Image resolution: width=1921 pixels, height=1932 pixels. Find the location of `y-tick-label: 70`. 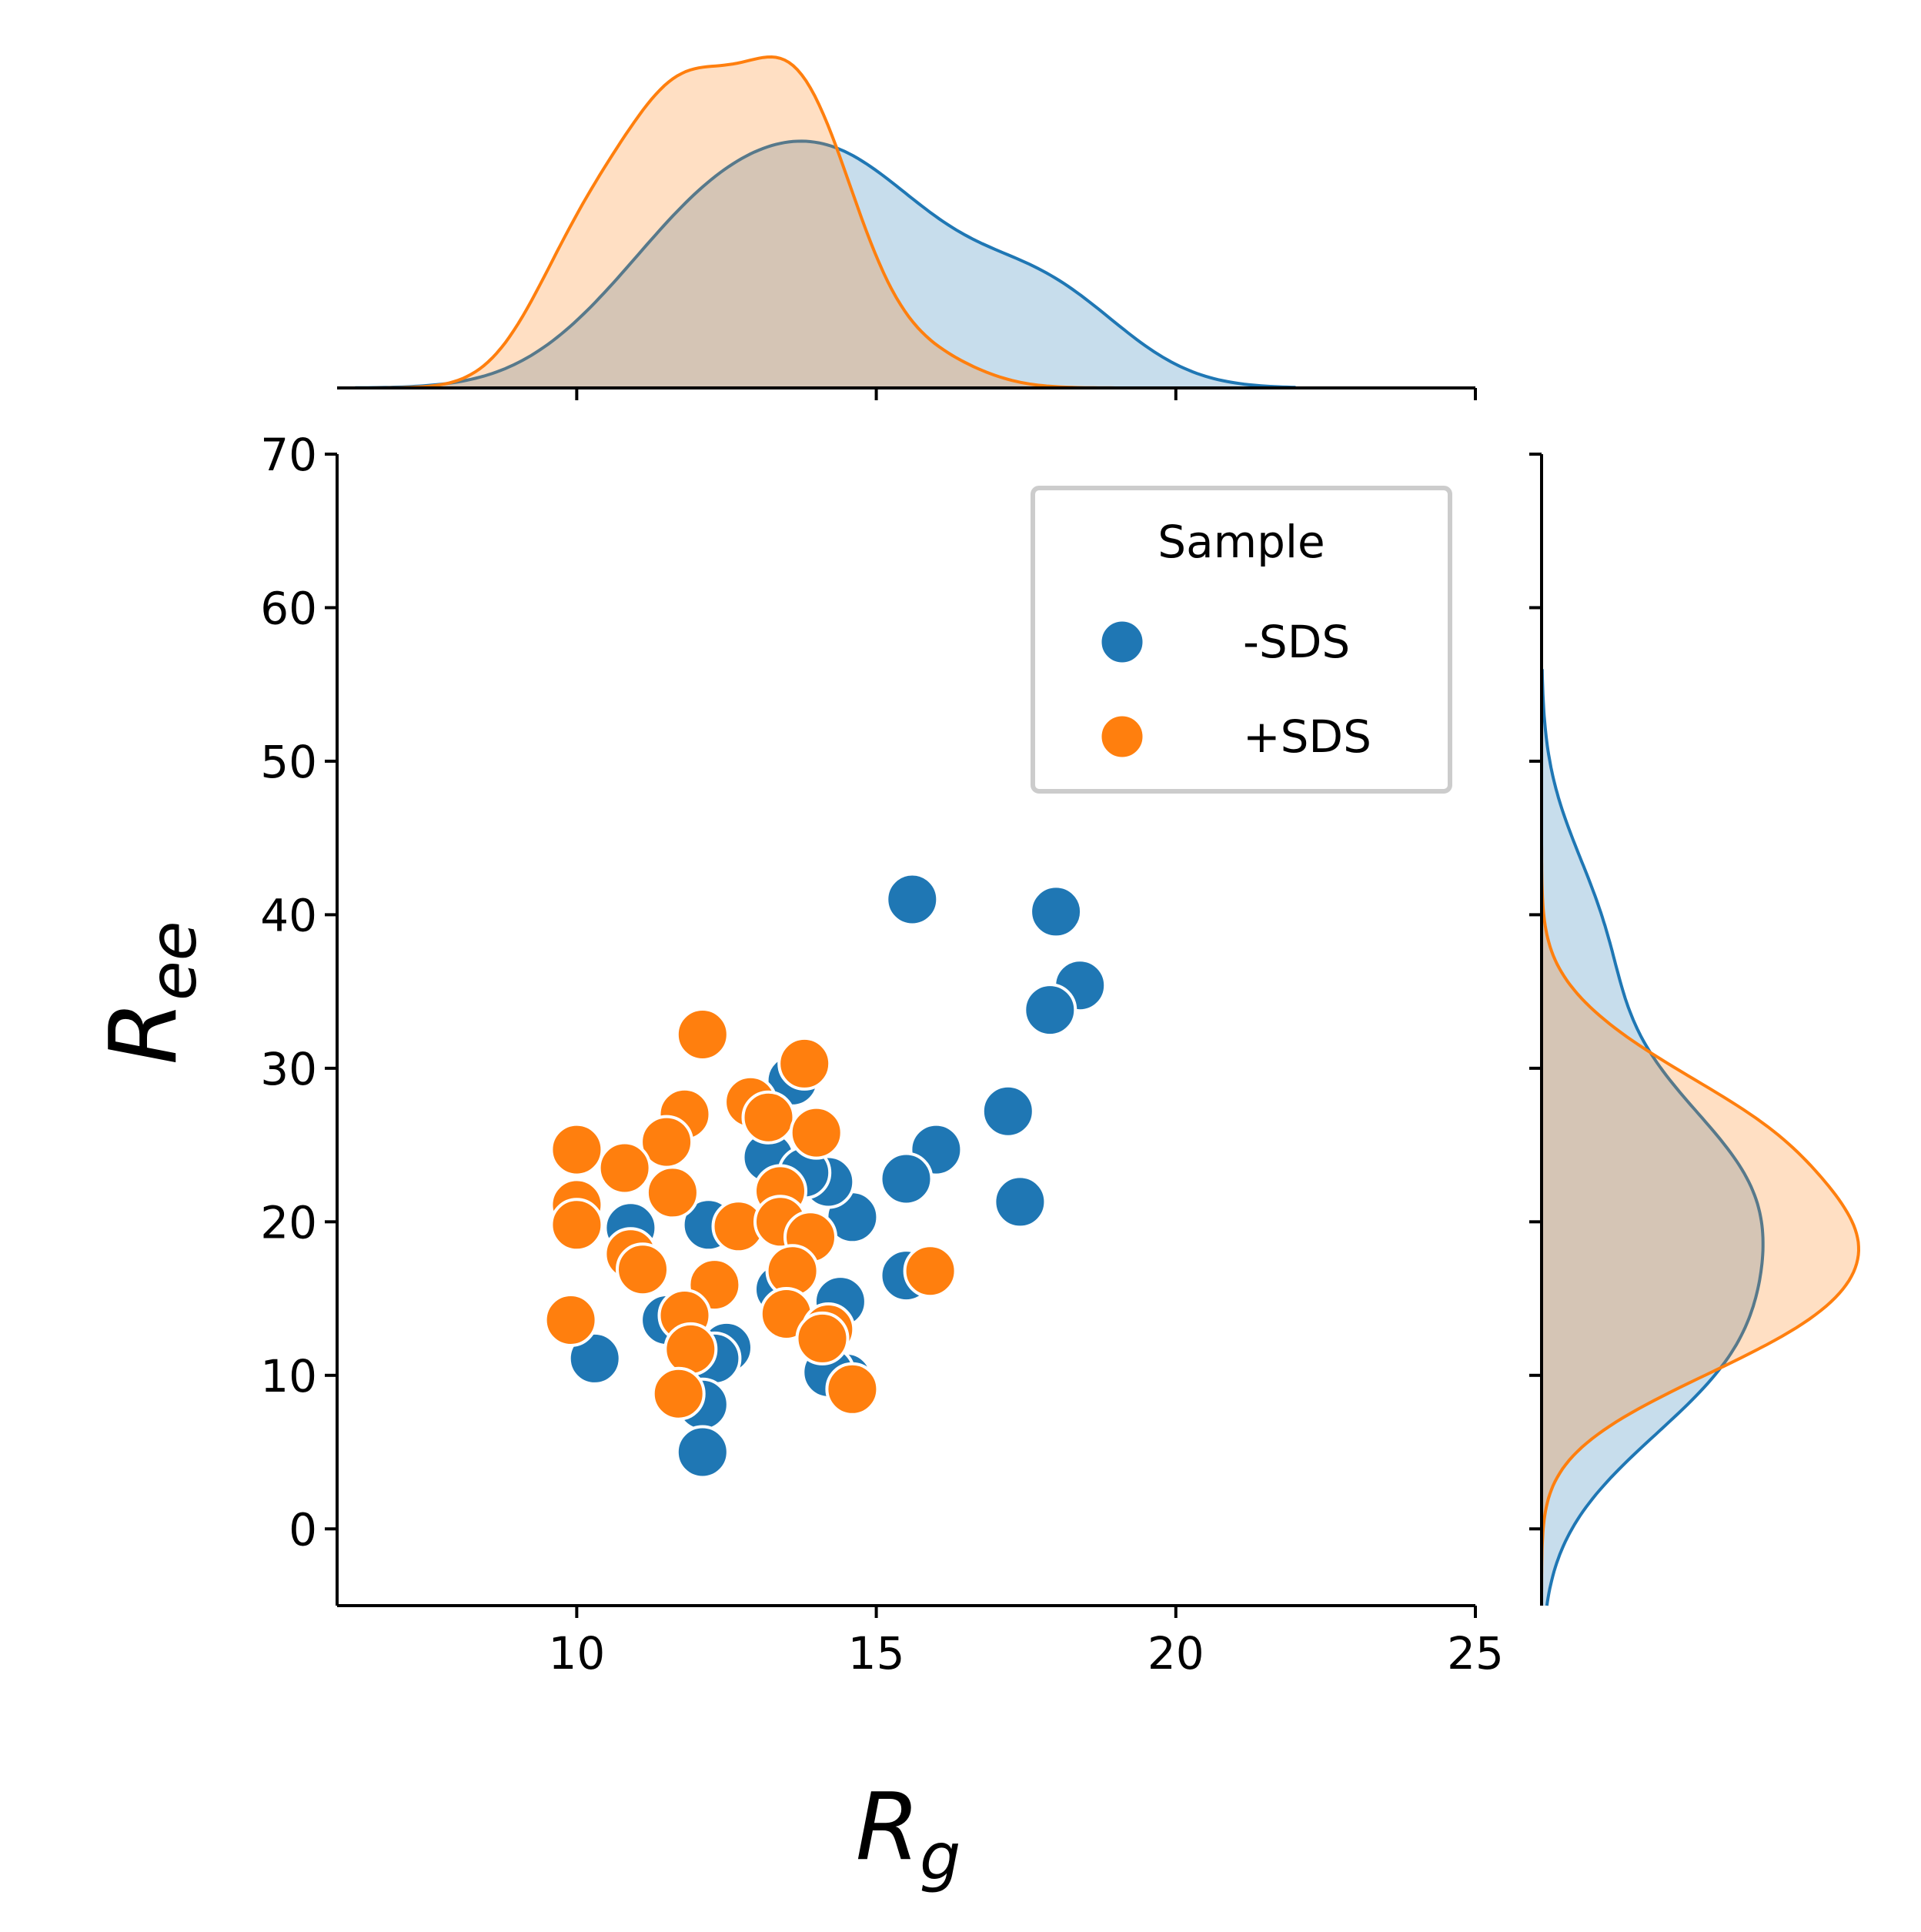

y-tick-label: 70 is located at coordinates (288, 455).